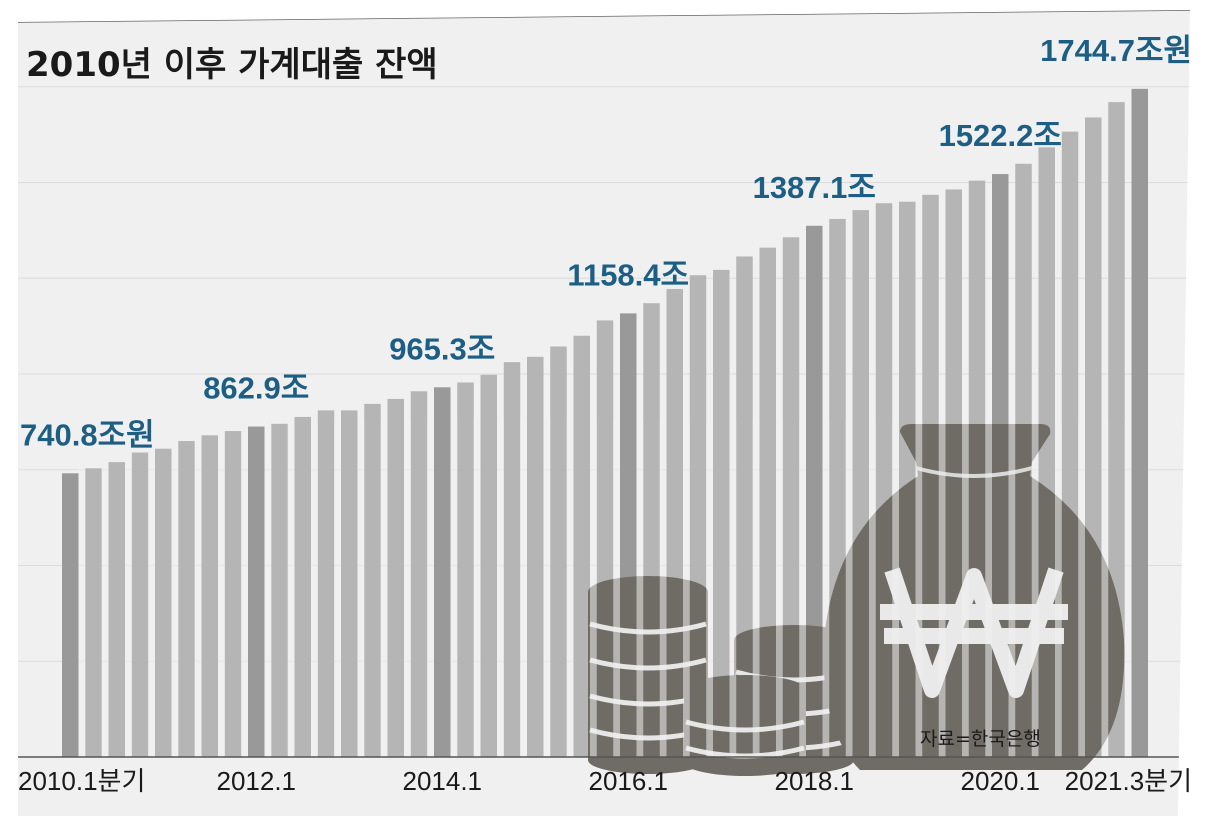 The image size is (1210, 816). What do you see at coordinates (604, 16) in the screenshot?
I see `panel-top-rule` at bounding box center [604, 16].